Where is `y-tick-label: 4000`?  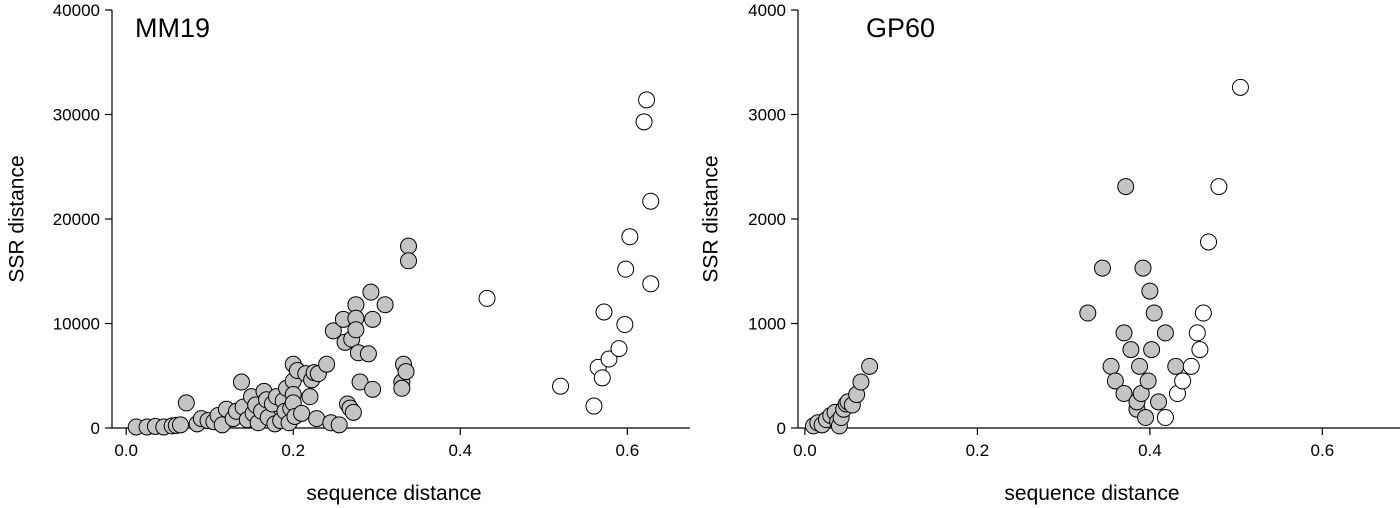 y-tick-label: 4000 is located at coordinates (767, 10).